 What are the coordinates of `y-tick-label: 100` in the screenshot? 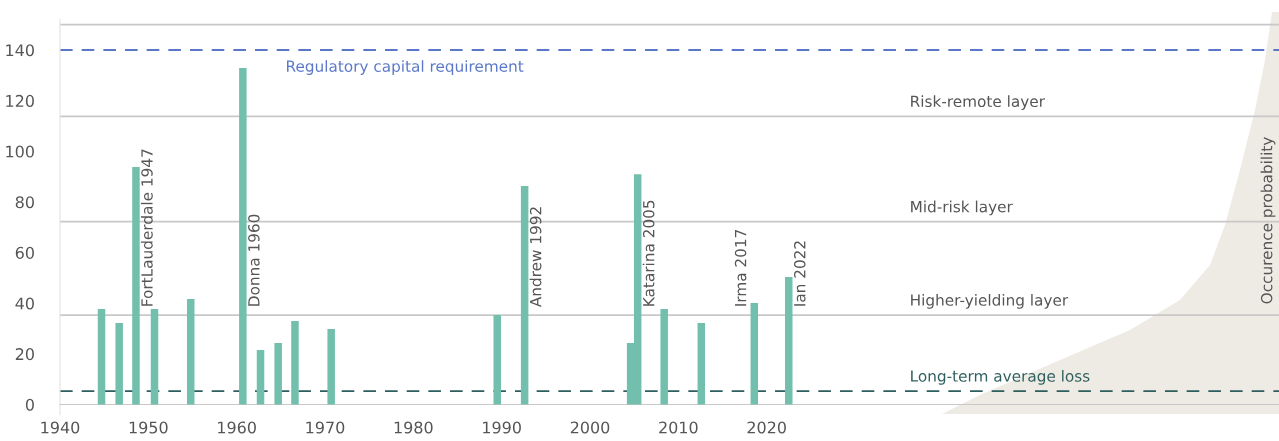 It's located at (20, 151).